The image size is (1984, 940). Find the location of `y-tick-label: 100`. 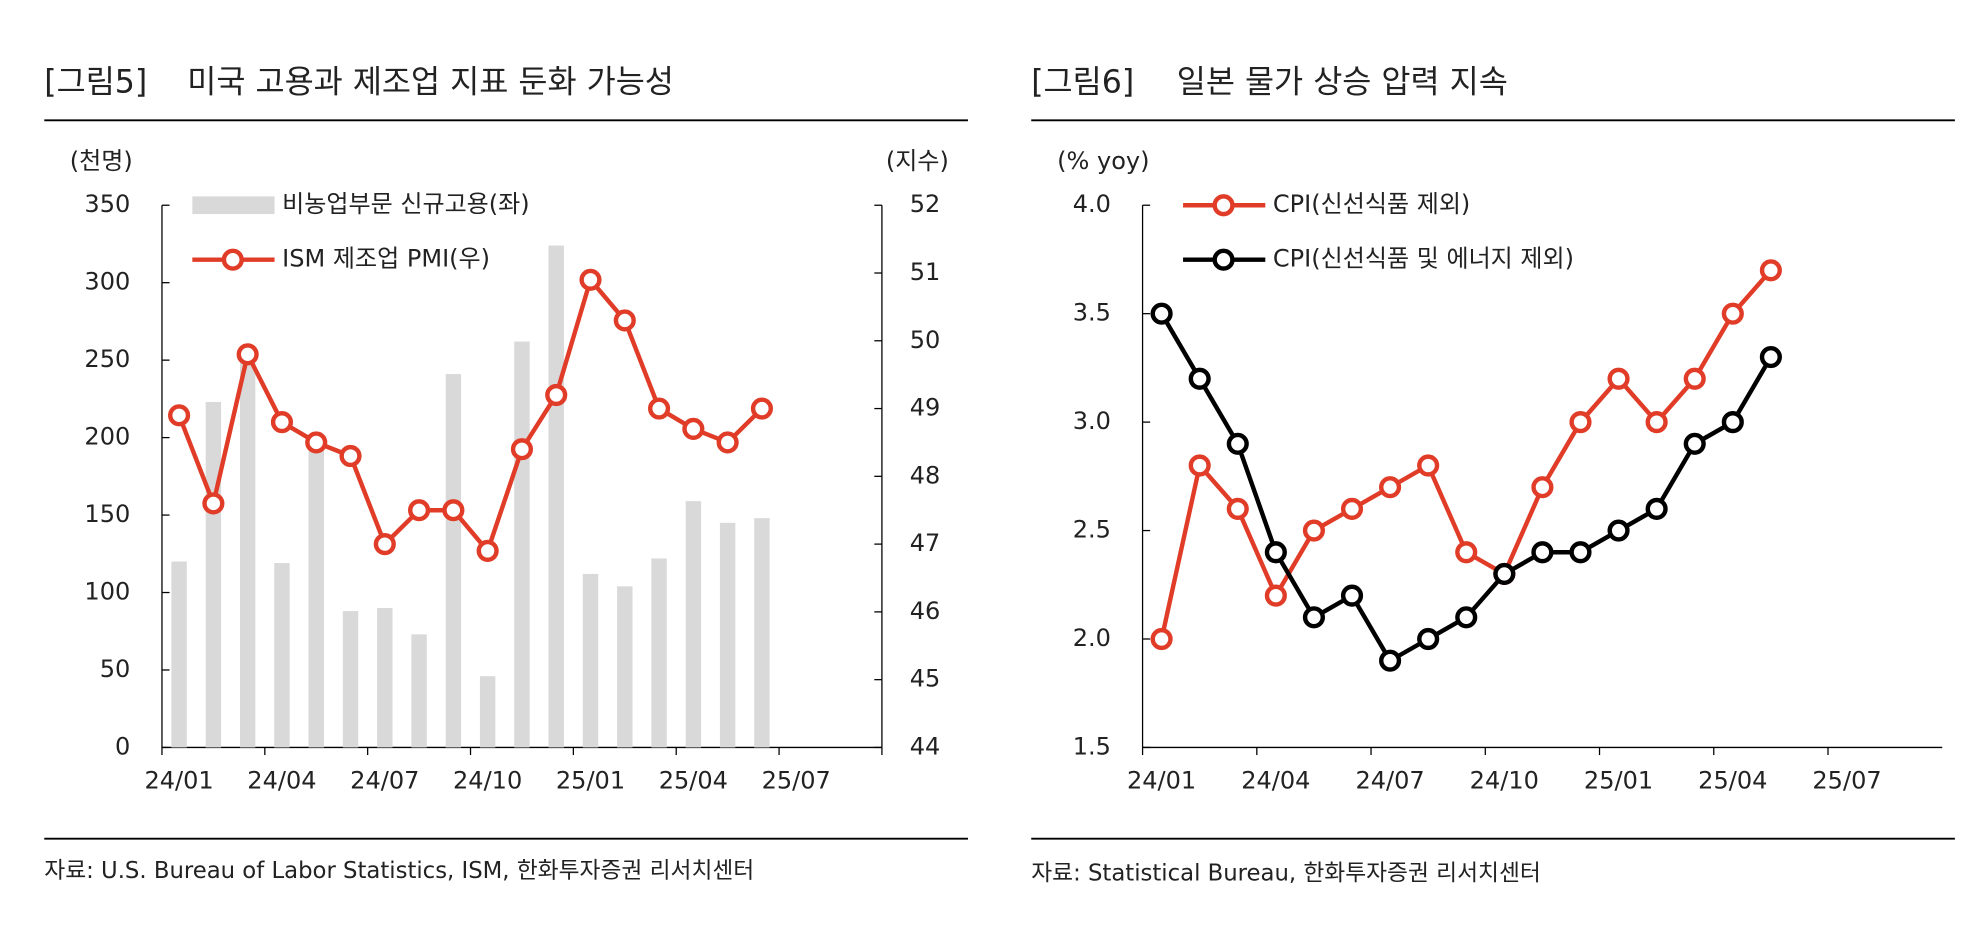

y-tick-label: 100 is located at coordinates (107, 592).